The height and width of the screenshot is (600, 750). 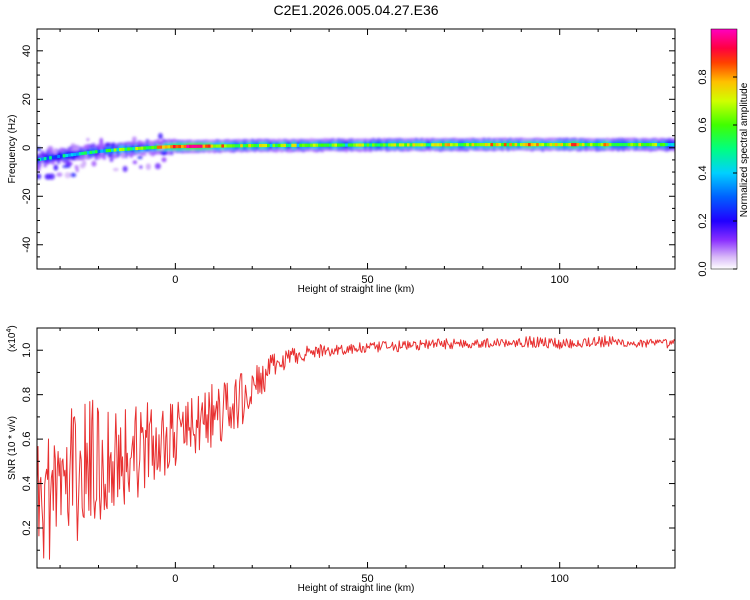 What do you see at coordinates (175, 579) in the screenshot?
I see `snr-x-tick-label: 0` at bounding box center [175, 579].